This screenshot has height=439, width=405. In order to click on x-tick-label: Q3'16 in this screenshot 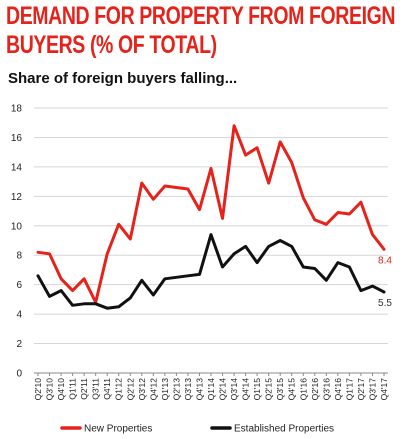, I will do `click(326, 389)`.